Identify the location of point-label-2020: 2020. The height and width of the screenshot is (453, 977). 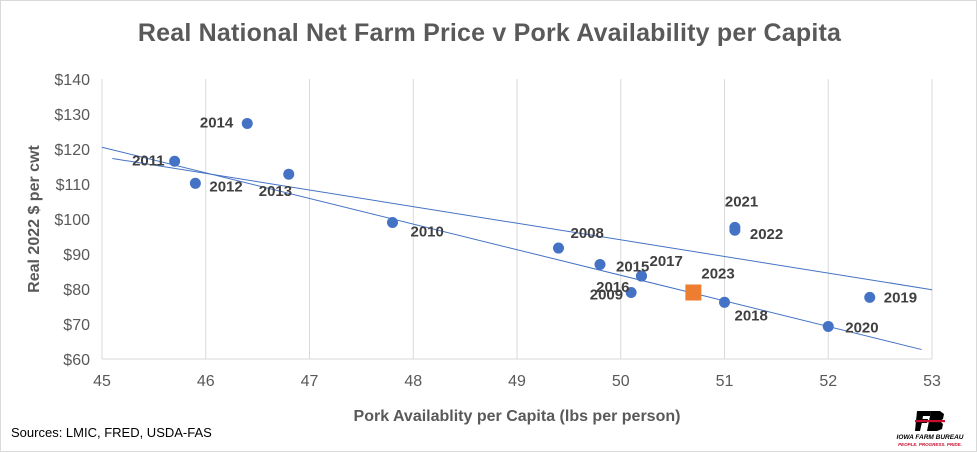
(861, 327).